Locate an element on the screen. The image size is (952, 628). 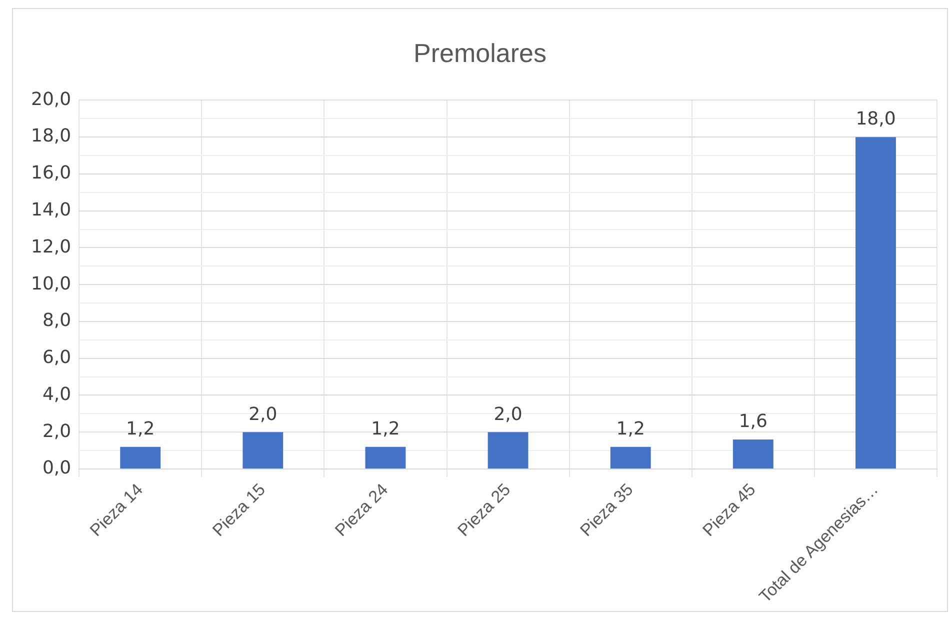
y-tick-label: 12,0 is located at coordinates (51, 247).